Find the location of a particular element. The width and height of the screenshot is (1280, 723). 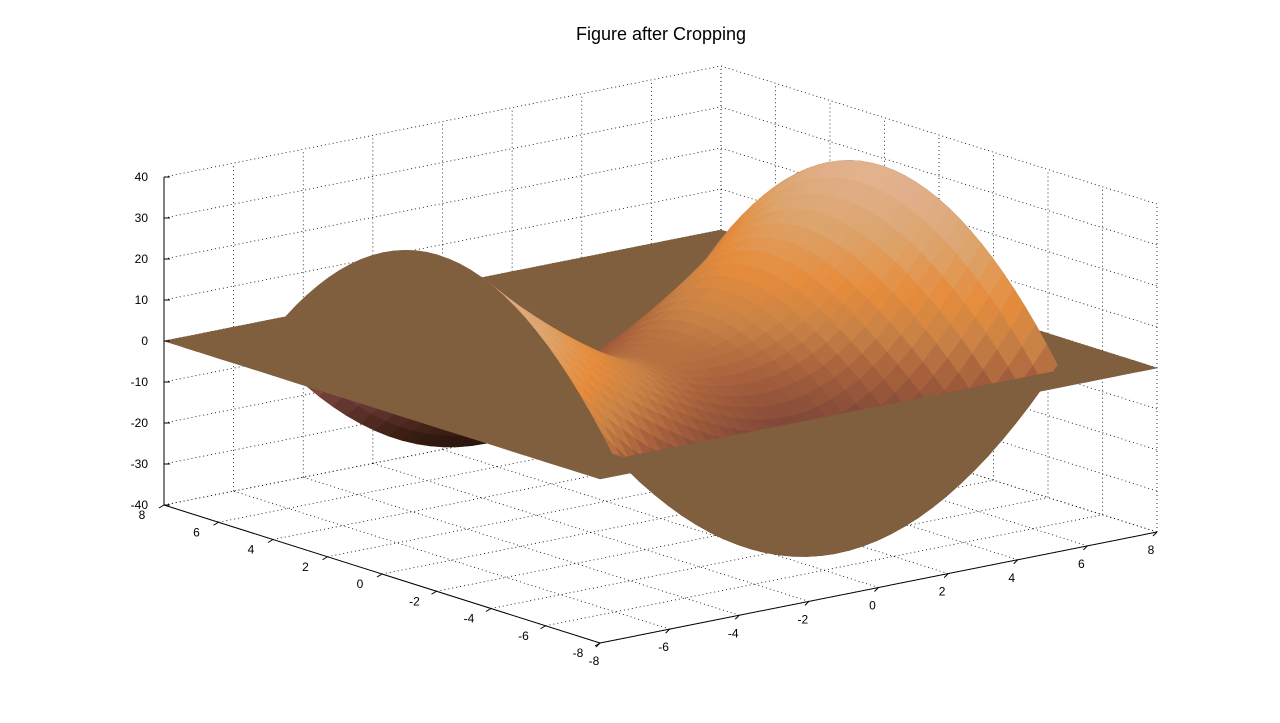

x-tick-label: -4 is located at coordinates (733, 633).